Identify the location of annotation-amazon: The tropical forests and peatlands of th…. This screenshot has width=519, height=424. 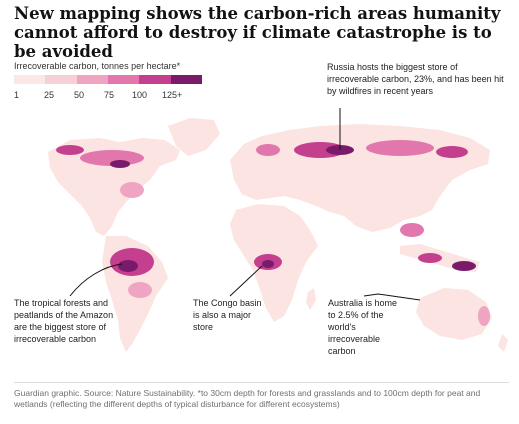
(64, 321).